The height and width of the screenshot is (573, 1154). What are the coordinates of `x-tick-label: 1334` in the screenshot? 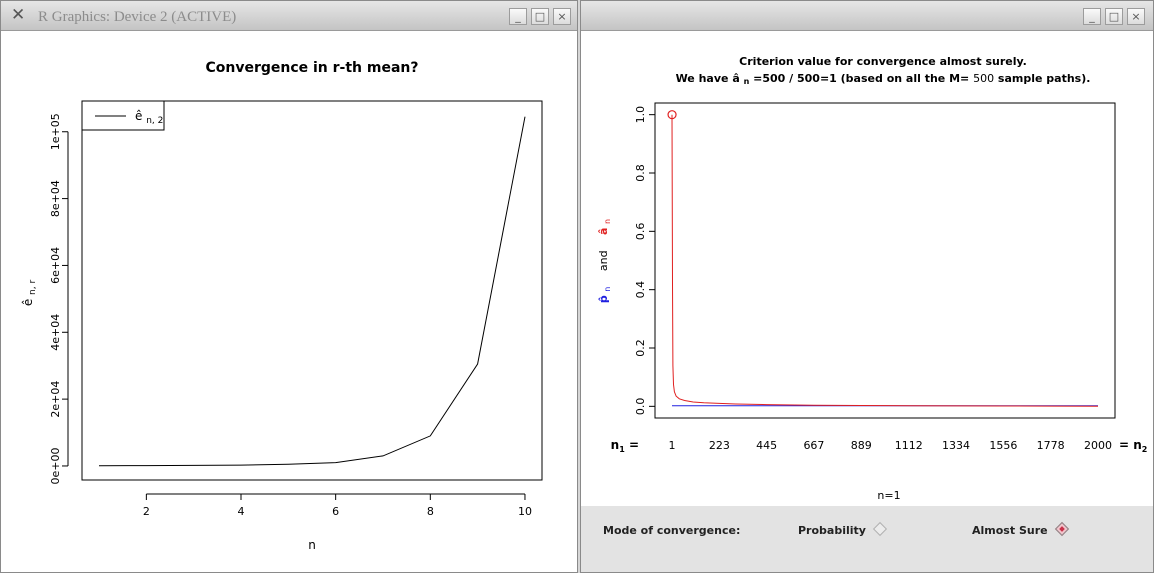 It's located at (956, 445).